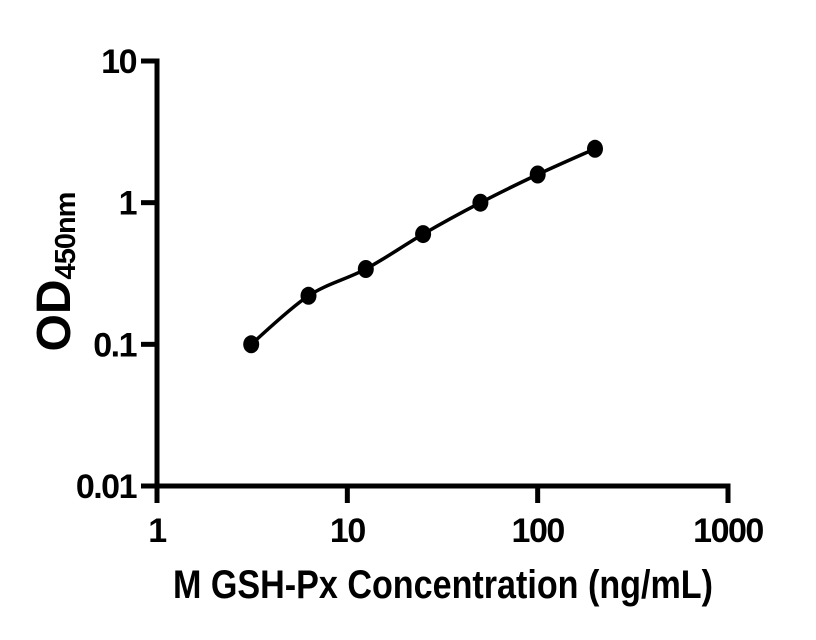 Image resolution: width=816 pixels, height=640 pixels. I want to click on y-tick-label: 0.01, so click(106, 487).